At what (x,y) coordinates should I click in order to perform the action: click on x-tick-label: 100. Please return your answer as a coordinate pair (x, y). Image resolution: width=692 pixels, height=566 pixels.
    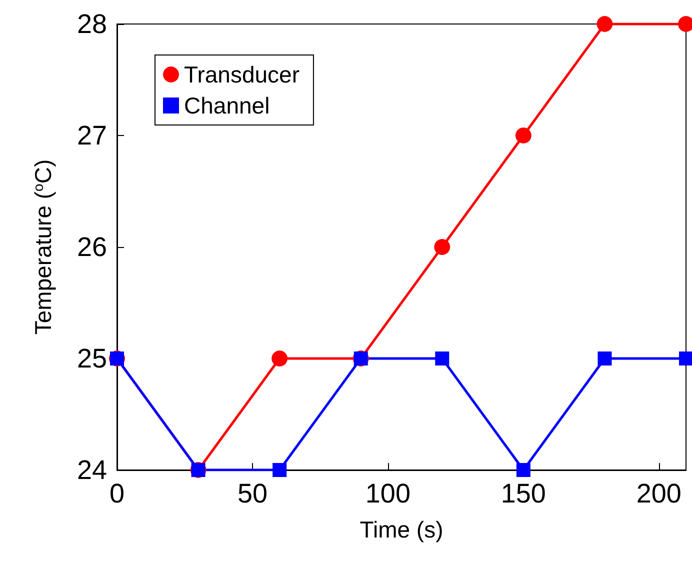
    Looking at the image, I should click on (387, 493).